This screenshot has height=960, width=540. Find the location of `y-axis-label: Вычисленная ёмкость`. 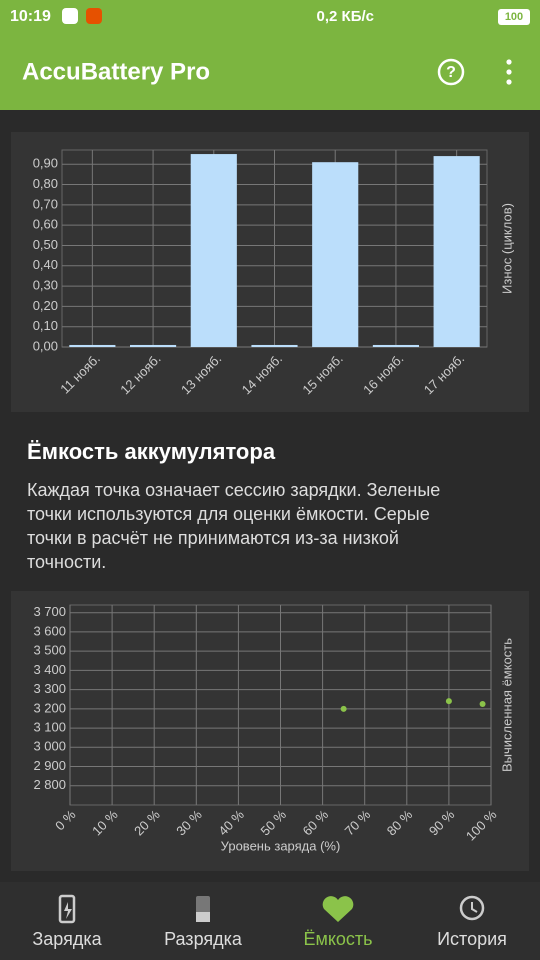

y-axis-label: Вычисленная ёмкость is located at coordinates (506, 705).